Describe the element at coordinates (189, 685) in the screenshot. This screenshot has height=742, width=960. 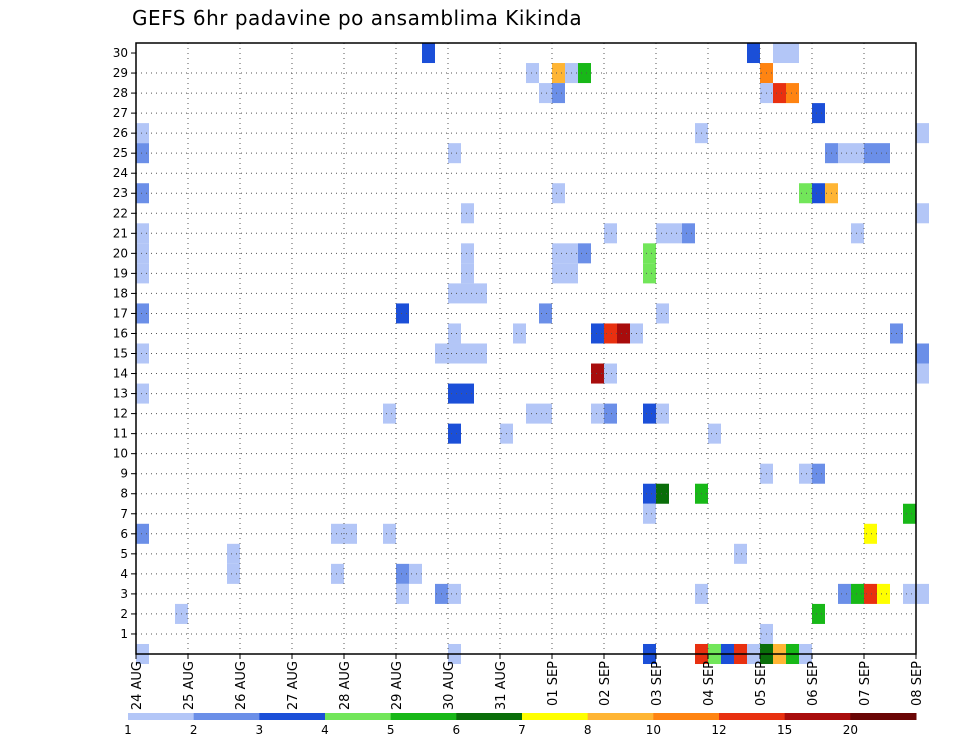
I see `x-tick-label: 25 AUG` at that location.